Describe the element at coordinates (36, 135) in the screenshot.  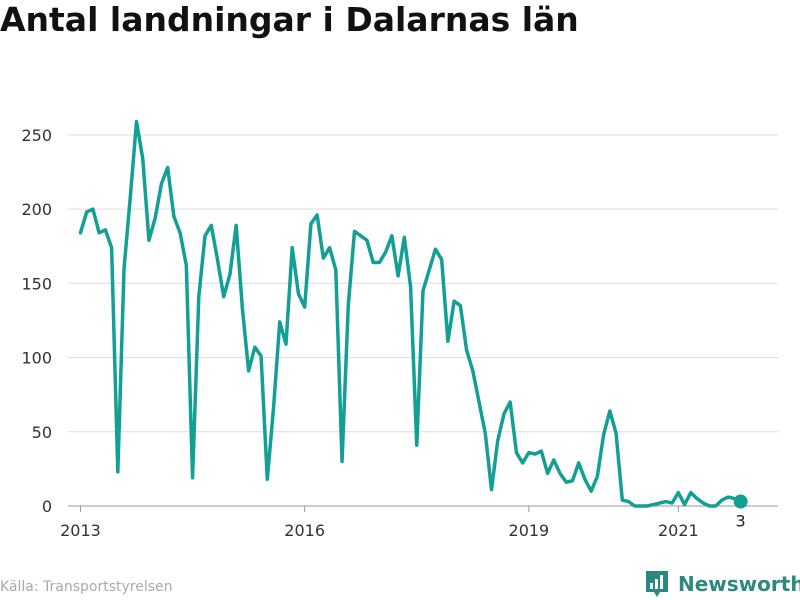
I see `y-tick-label: 250` at that location.